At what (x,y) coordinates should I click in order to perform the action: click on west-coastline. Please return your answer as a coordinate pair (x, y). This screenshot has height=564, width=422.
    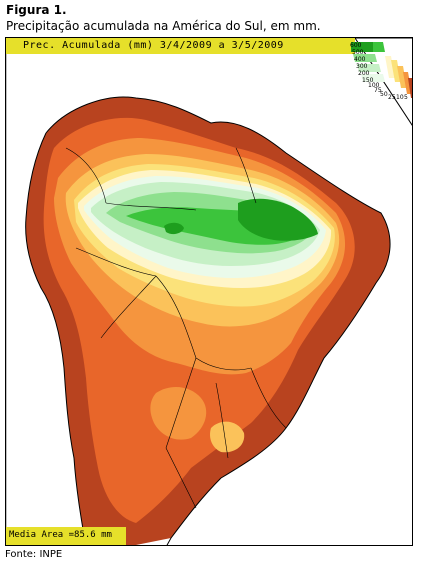
    Looking at the image, I should click on (56, 338).